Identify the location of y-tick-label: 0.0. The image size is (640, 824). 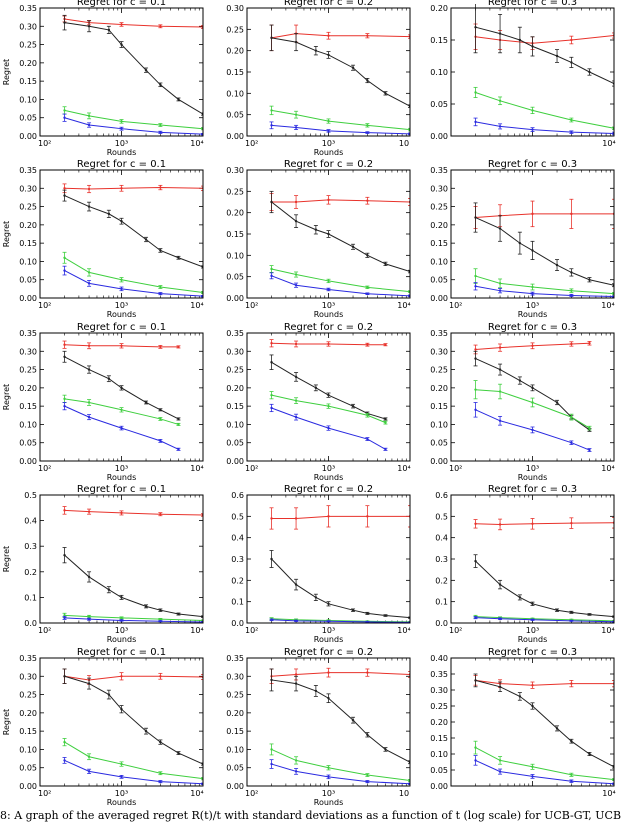
(237, 623).